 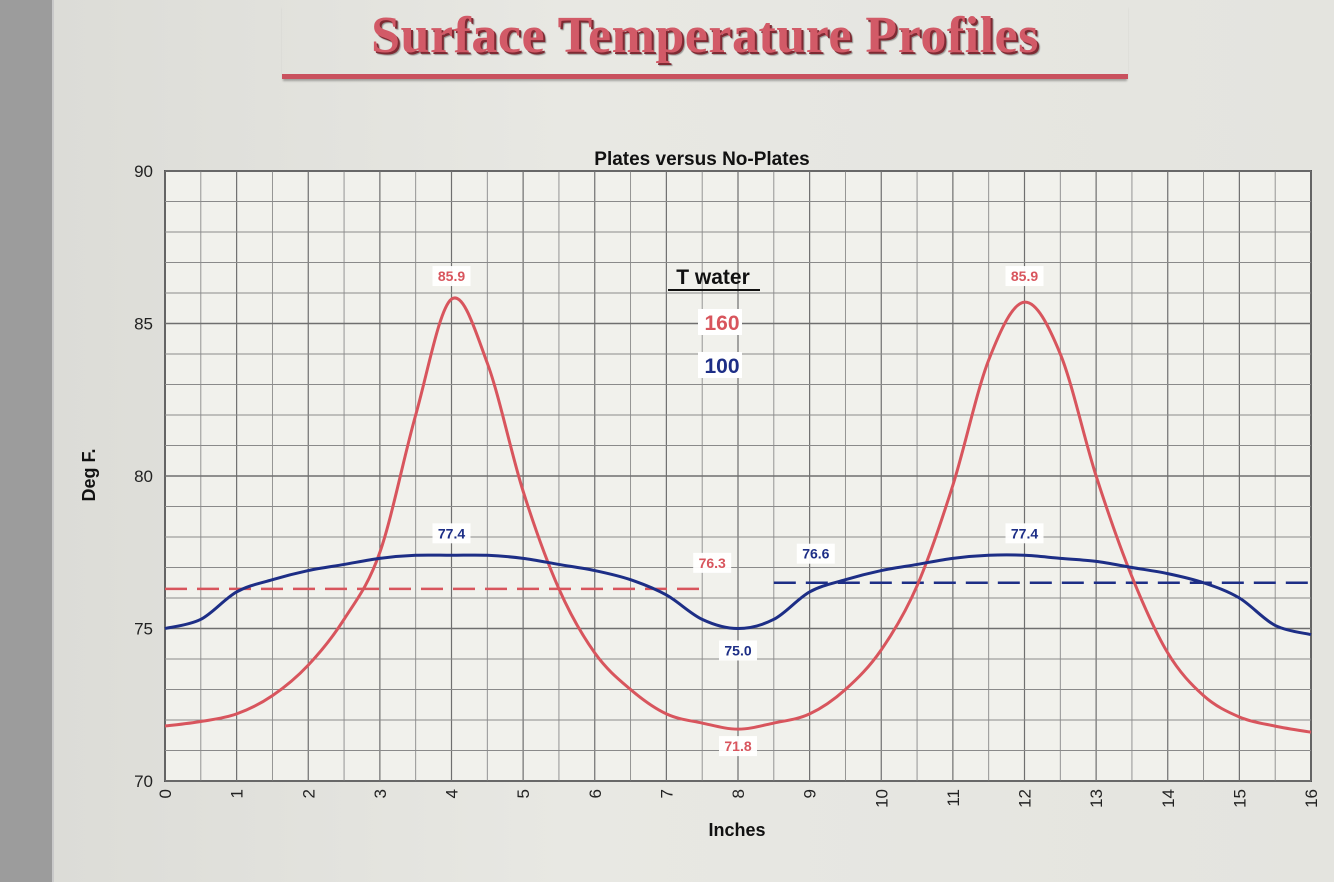 I want to click on x-tick-label: 10, so click(x=881, y=798).